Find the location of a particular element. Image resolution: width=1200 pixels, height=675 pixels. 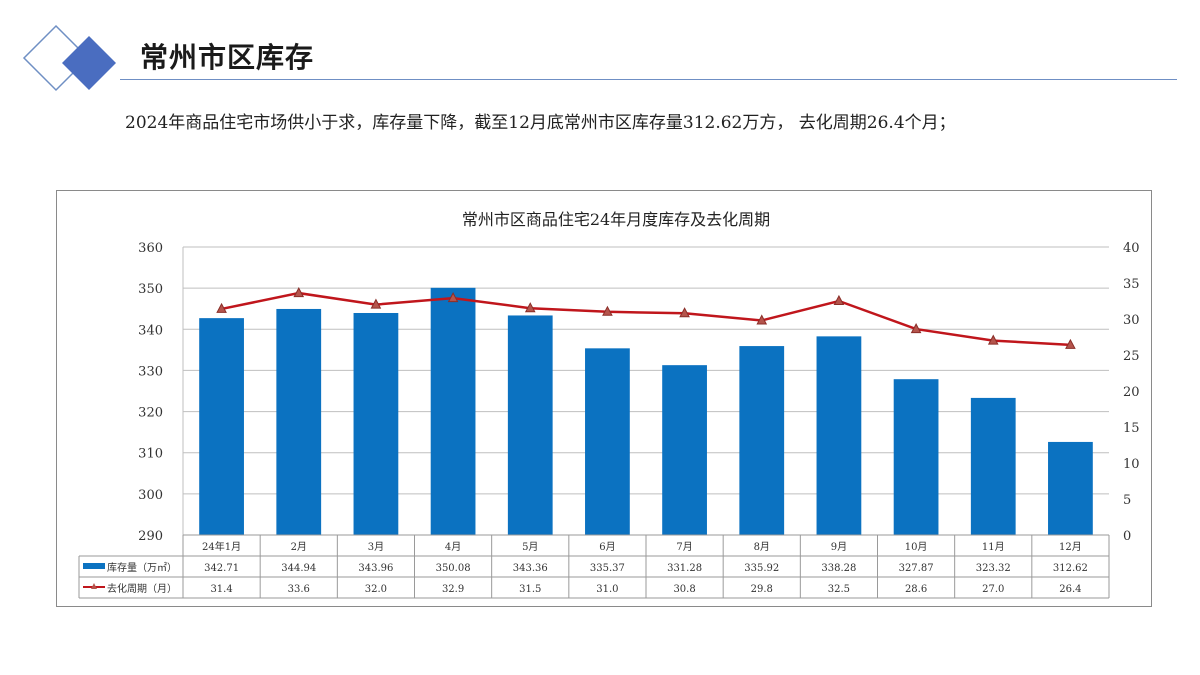

table-inventory-value: 344.94 is located at coordinates (298, 568).